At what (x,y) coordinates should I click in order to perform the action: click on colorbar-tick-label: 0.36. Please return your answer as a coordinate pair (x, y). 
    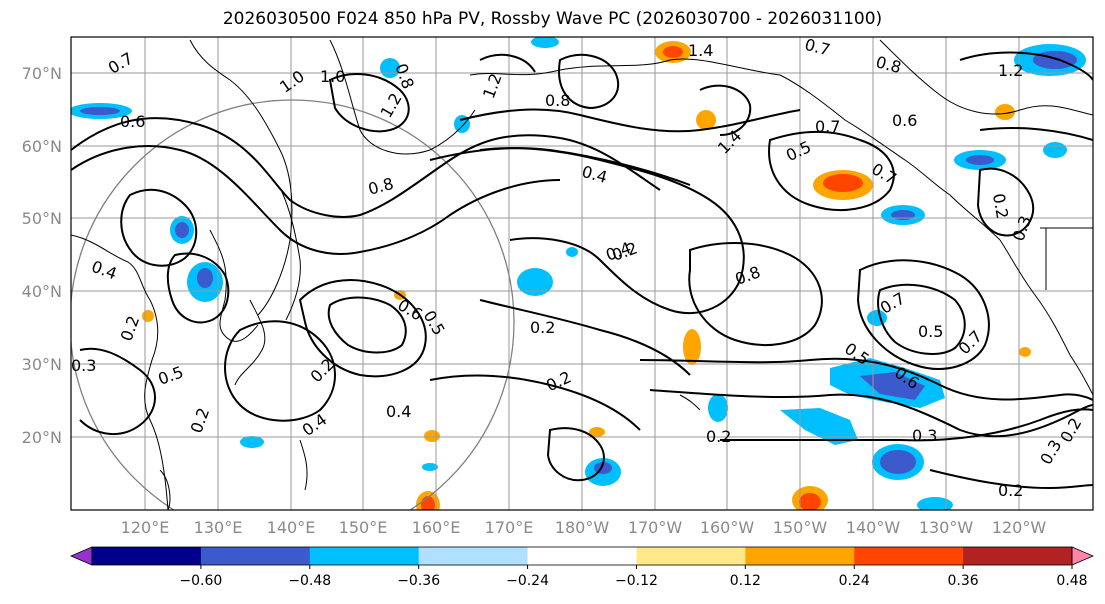
    Looking at the image, I should click on (963, 581).